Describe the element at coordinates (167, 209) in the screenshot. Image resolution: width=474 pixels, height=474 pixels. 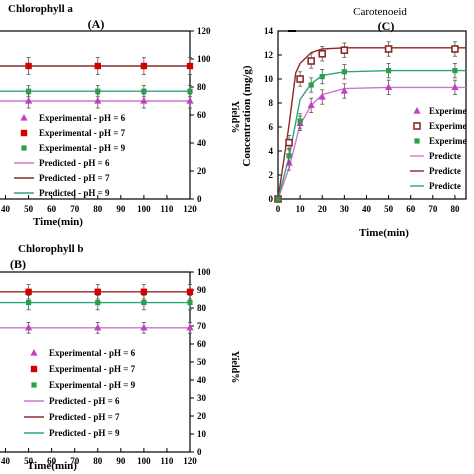
I see `x-tick-label: 110` at that location.